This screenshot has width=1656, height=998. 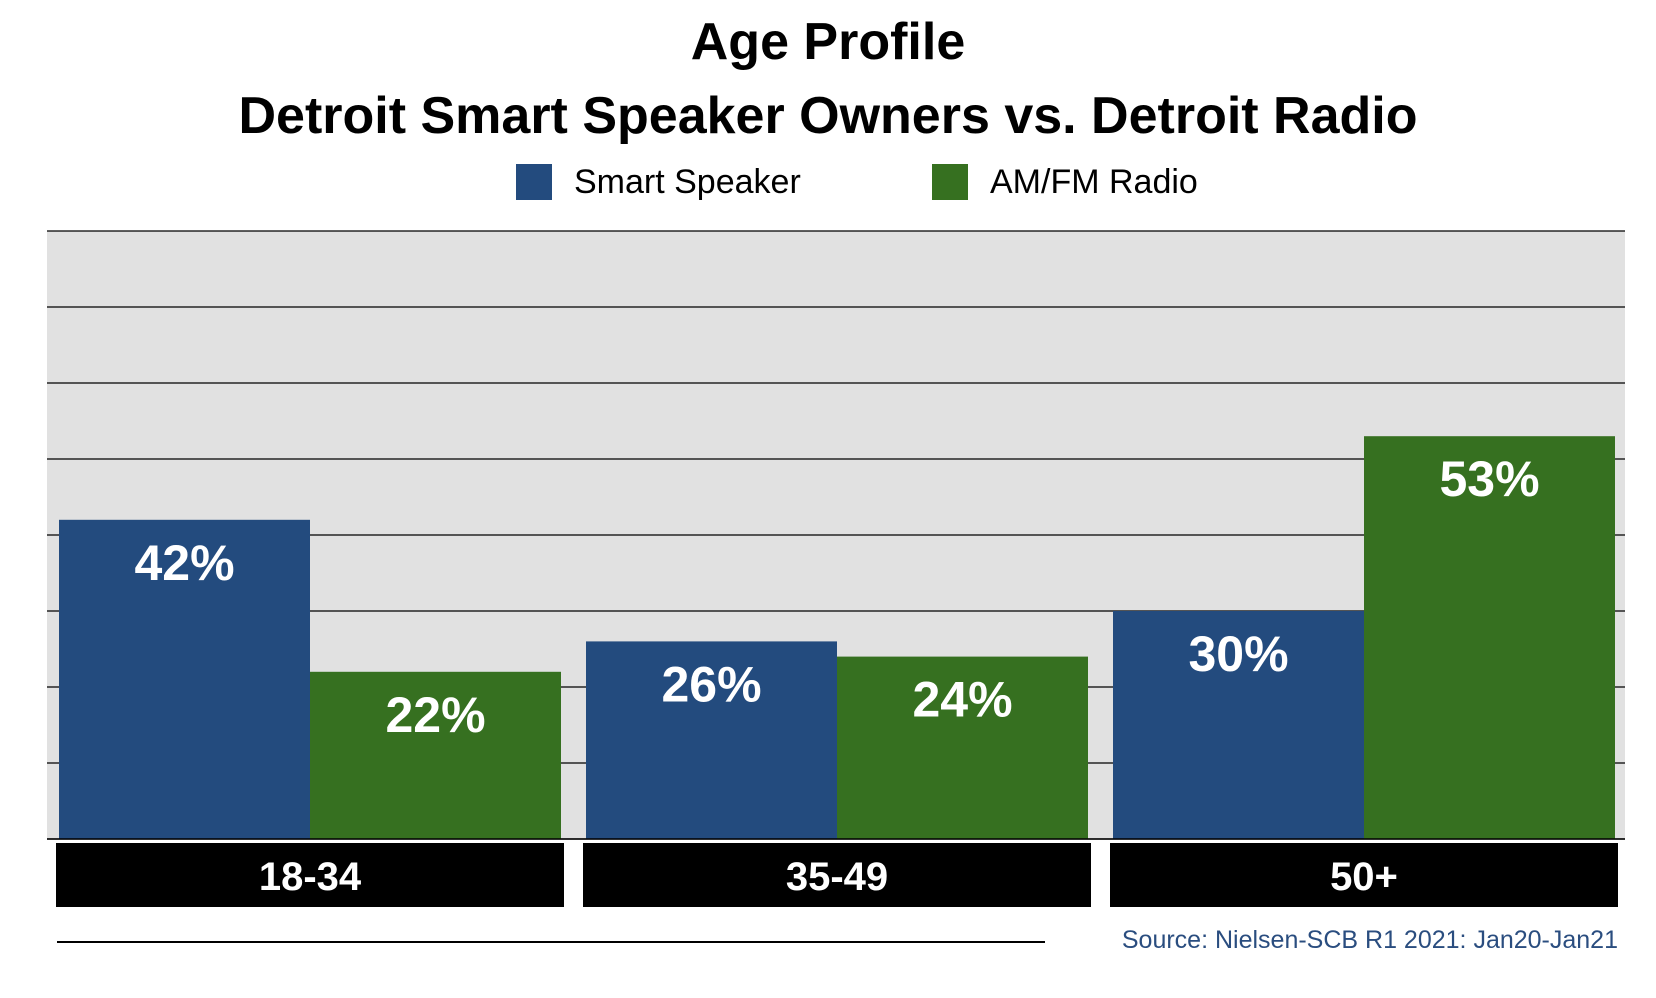 I want to click on data-label: 22%, so click(x=435, y=715).